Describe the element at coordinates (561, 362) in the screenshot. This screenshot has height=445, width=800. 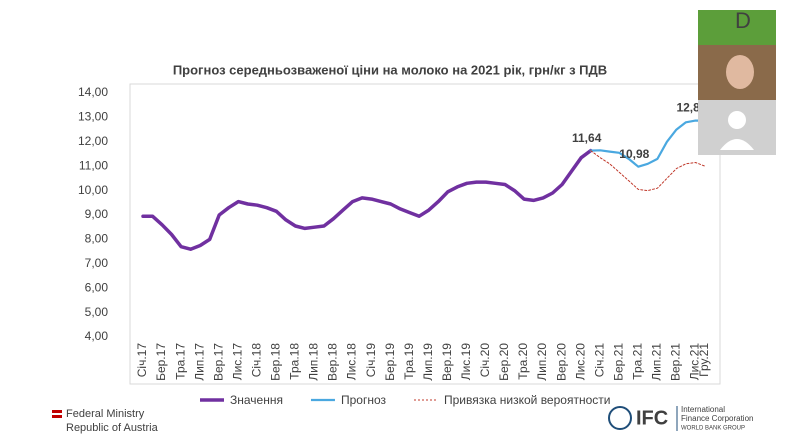
I see `x-tick-label: Вер.20` at that location.